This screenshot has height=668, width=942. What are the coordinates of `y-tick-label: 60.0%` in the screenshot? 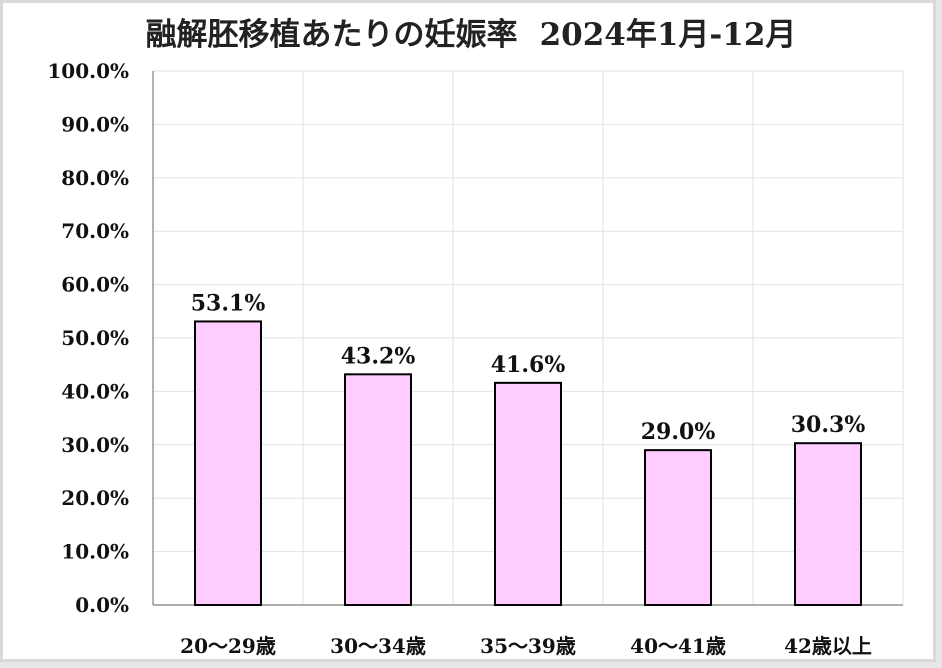 It's located at (95, 285).